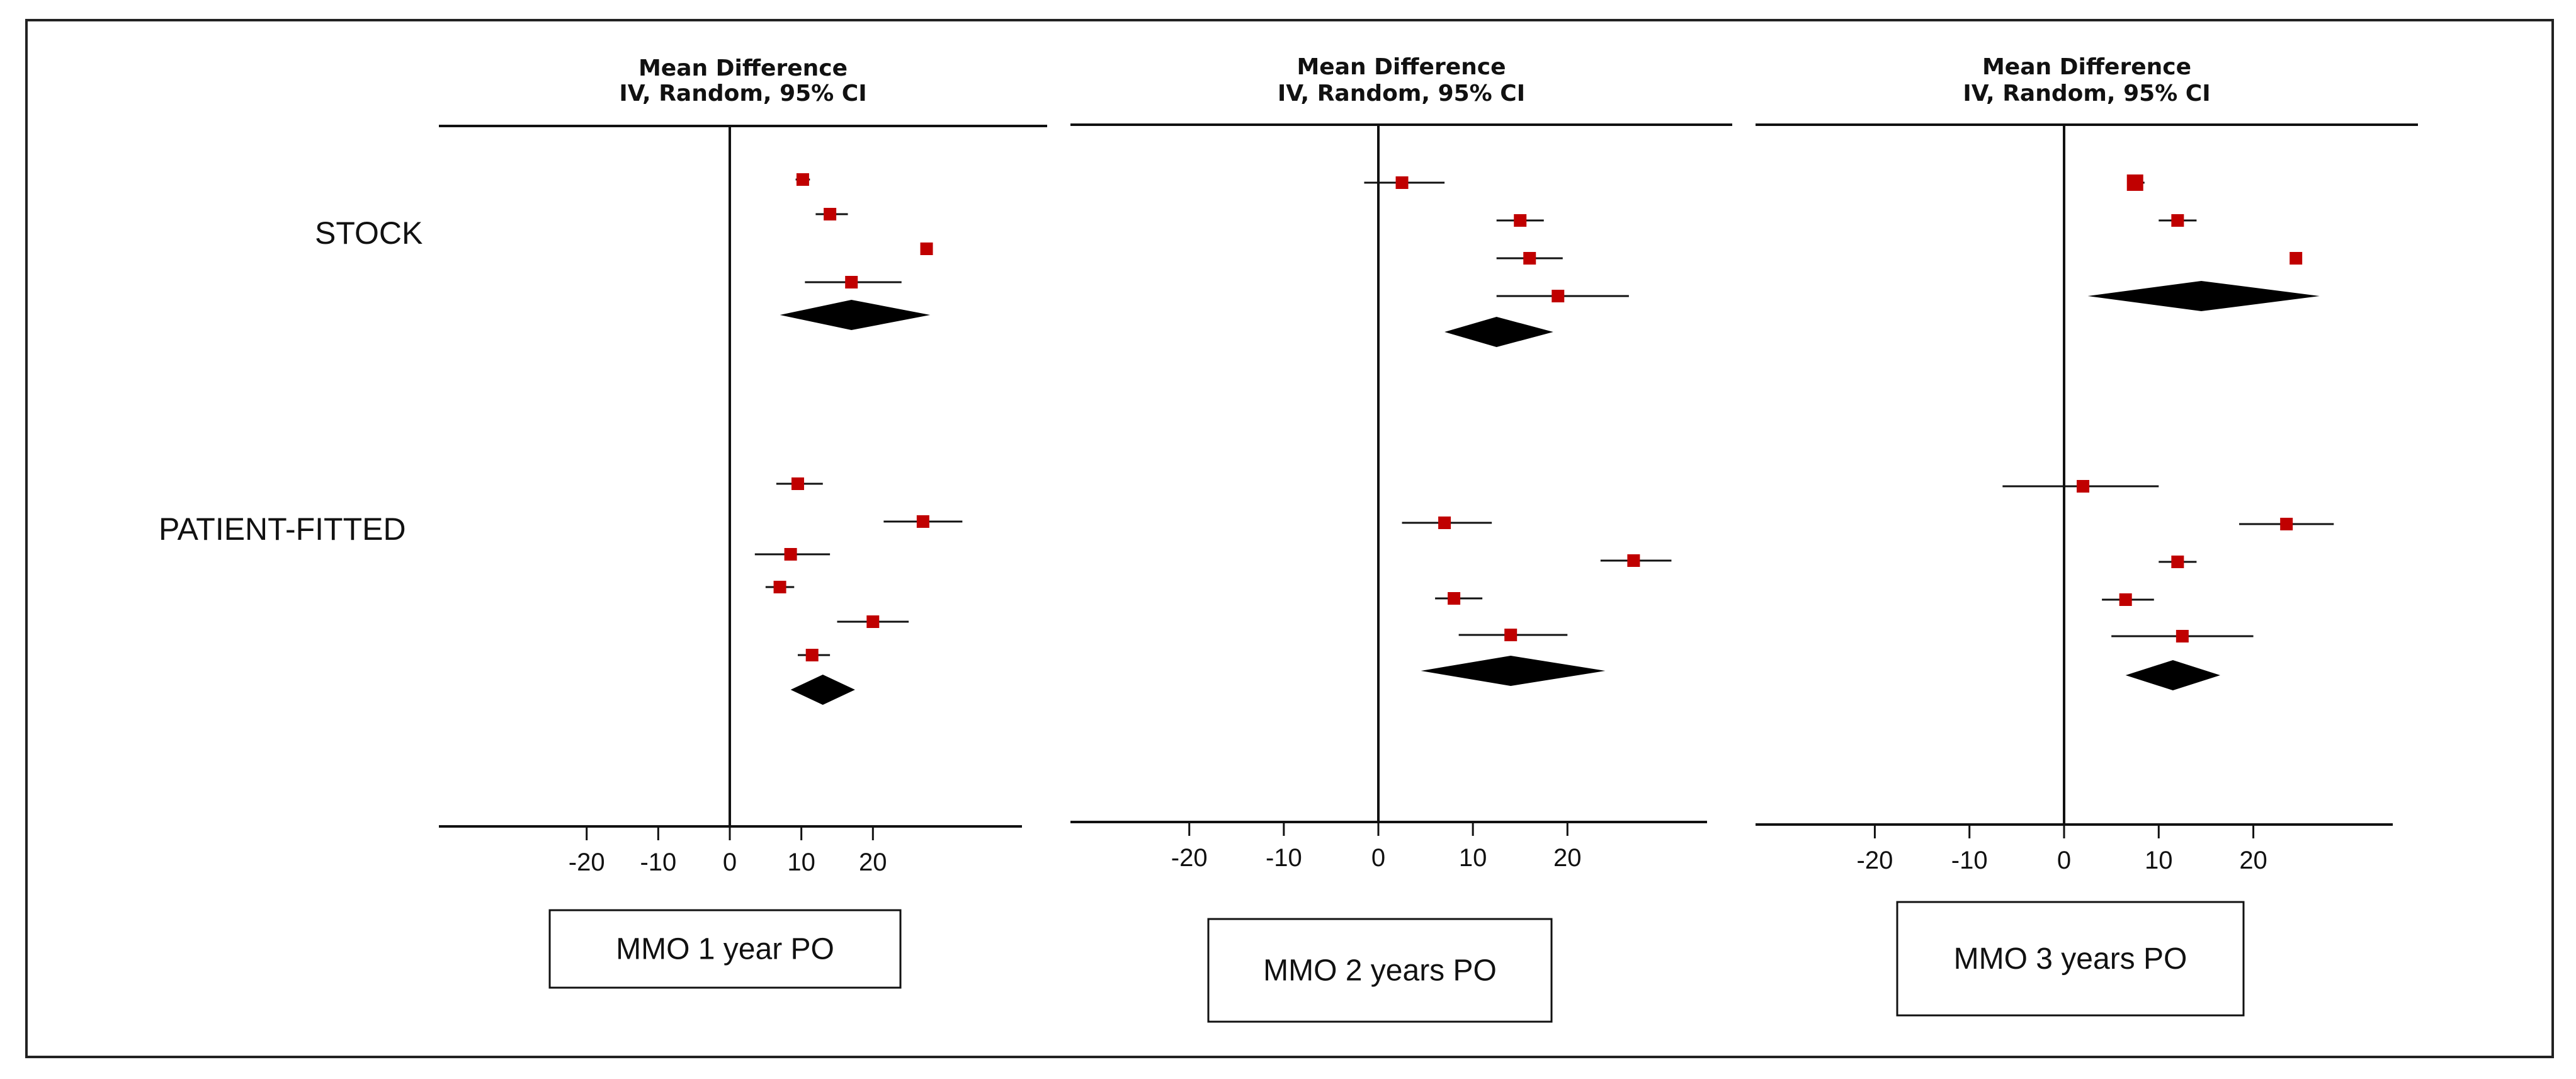 The image size is (2576, 1079). Describe the element at coordinates (282, 529) in the screenshot. I see `group-label-patient-fitted: PATIENT-FITTED` at that location.